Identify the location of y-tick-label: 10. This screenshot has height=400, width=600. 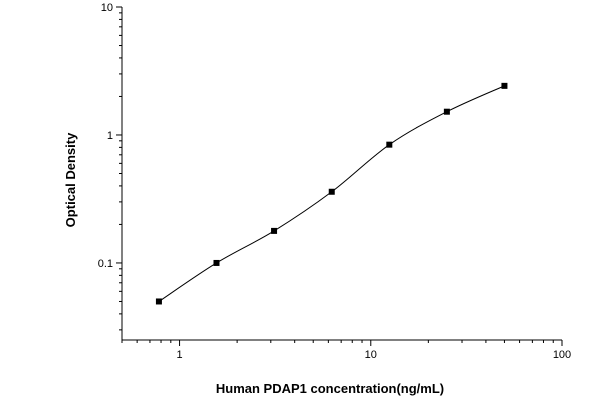
(107, 8).